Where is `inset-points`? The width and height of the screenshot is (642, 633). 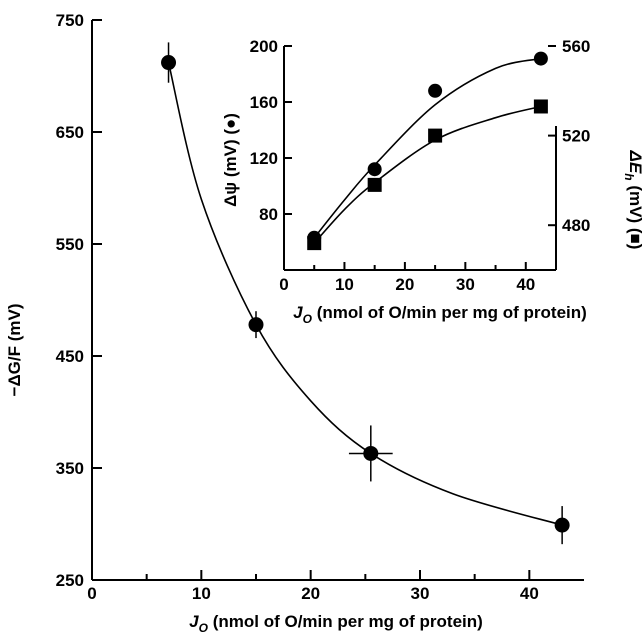 inset-points is located at coordinates (427, 151).